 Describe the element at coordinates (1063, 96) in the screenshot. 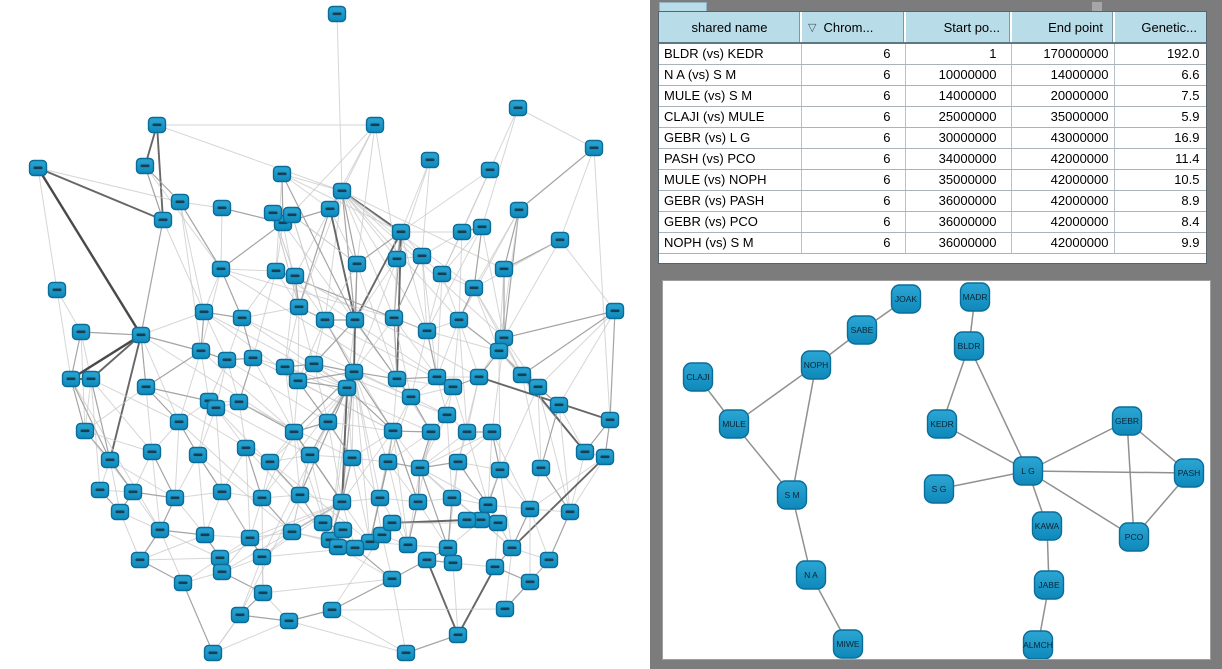

I see `table-cell: 20000000` at that location.